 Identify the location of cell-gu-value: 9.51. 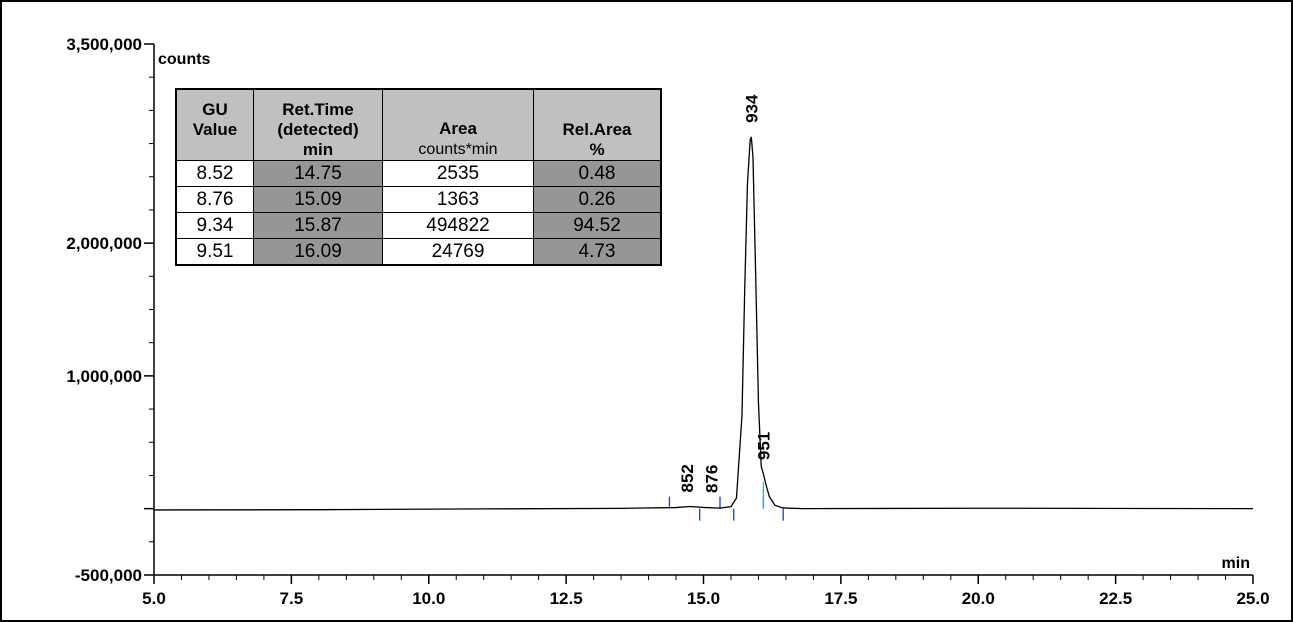
(214, 252).